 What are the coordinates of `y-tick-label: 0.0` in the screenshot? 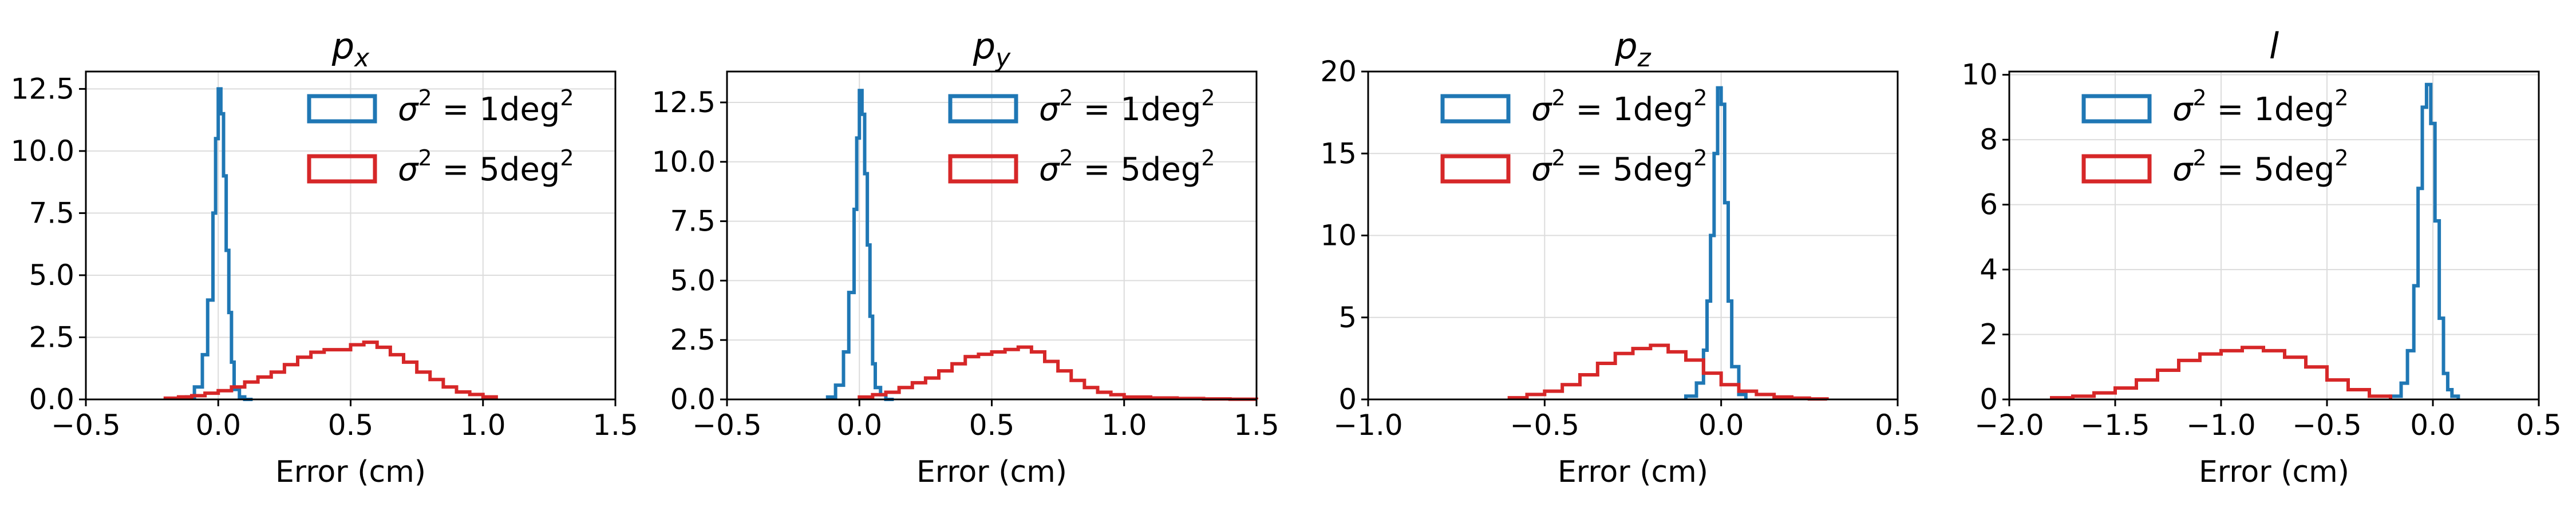 It's located at (693, 399).